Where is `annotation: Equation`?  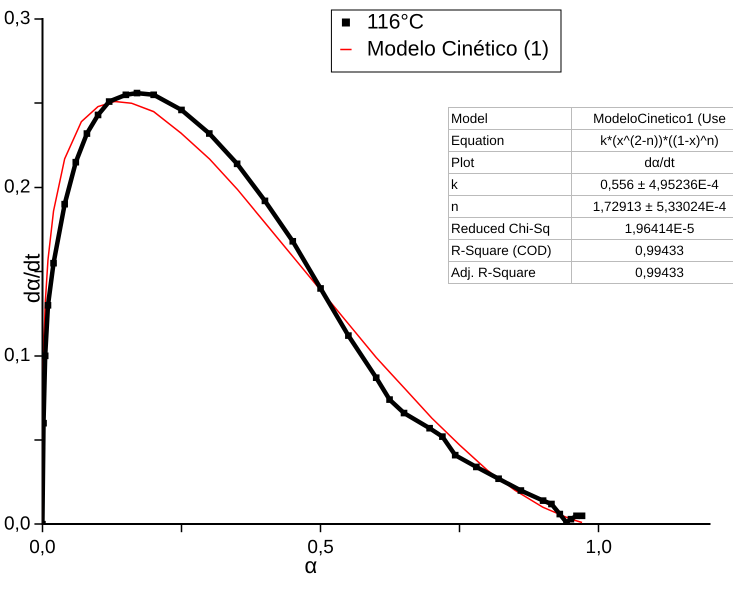 annotation: Equation is located at coordinates (510, 141).